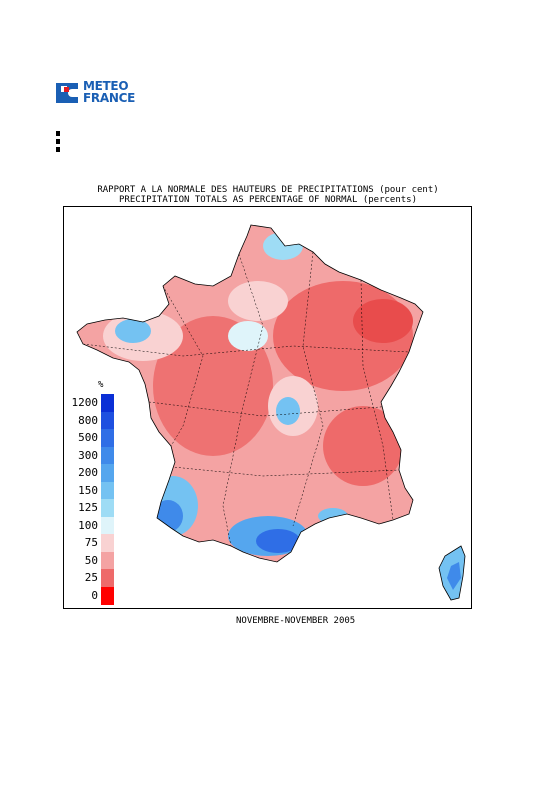  I want to click on legend-class-150: 150, so click(92, 490).